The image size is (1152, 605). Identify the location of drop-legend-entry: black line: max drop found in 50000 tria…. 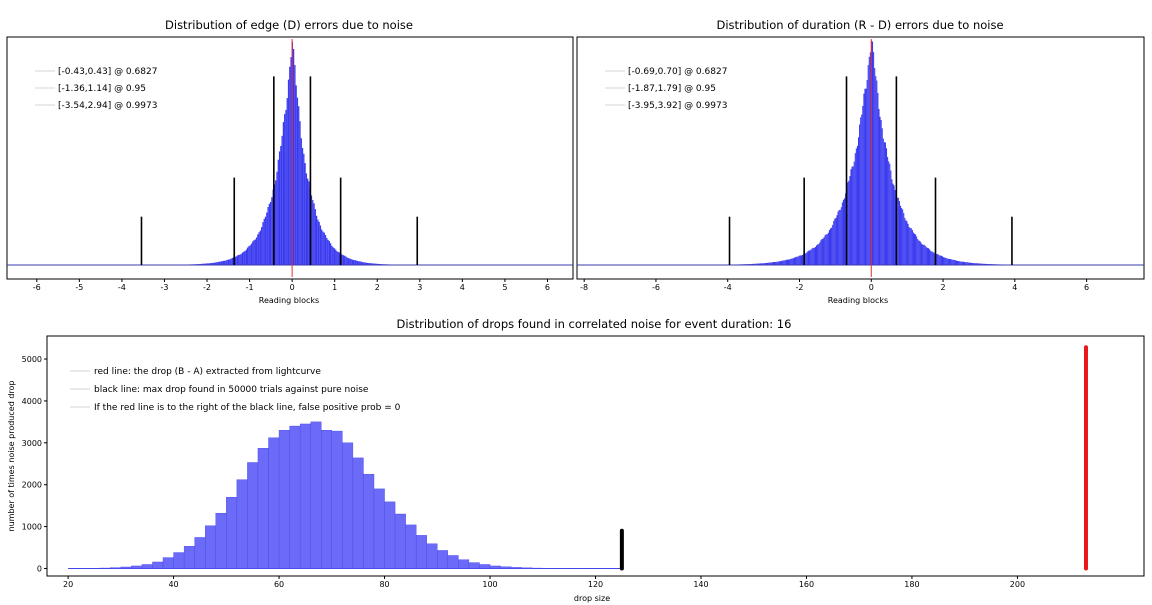
(231, 390).